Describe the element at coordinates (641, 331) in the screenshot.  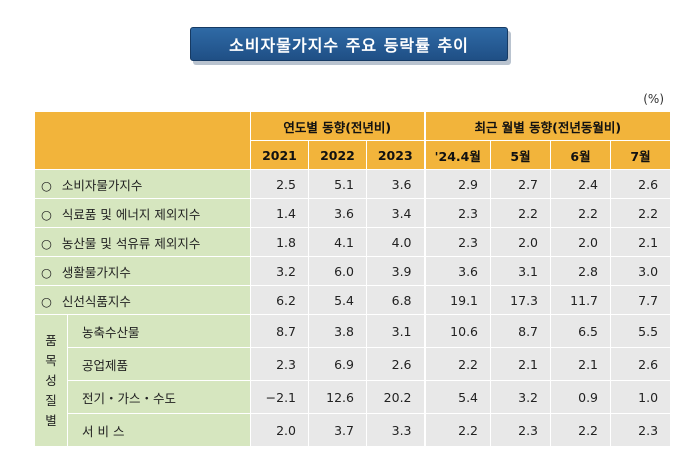
I see `value-cell: 5.5` at that location.